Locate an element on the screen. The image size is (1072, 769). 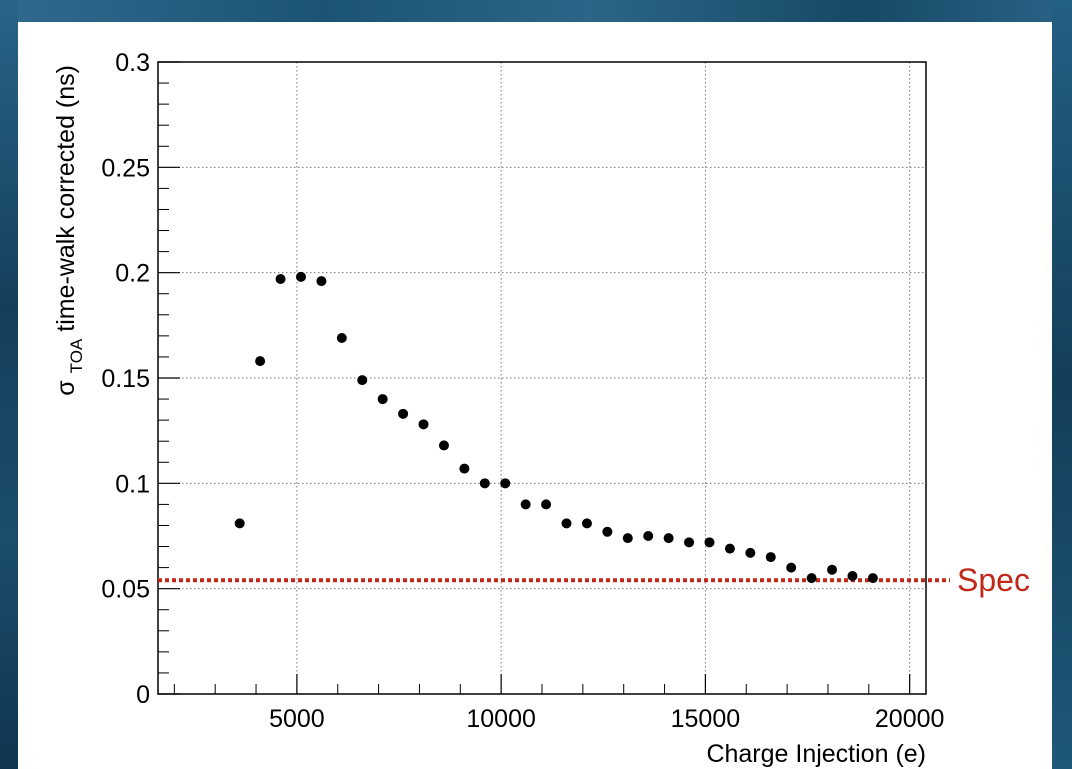
y-tick-label: 0.15 is located at coordinates (125, 379).